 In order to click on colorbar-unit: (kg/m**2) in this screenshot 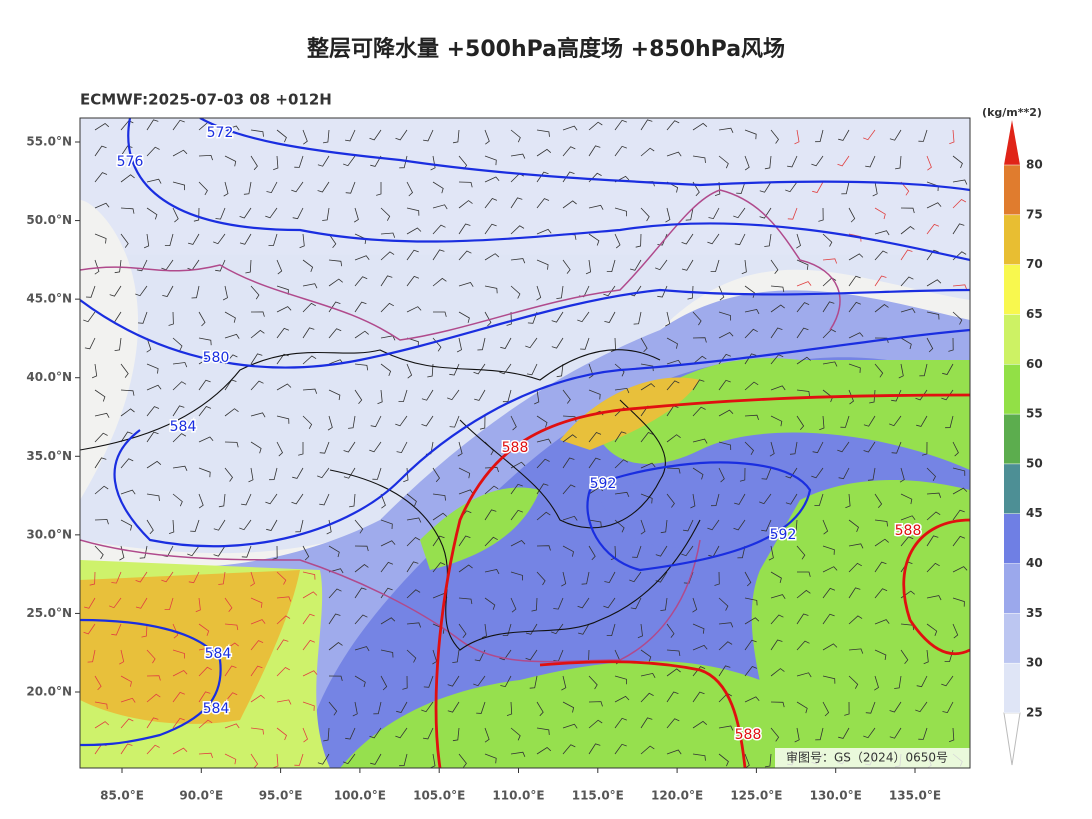, I will do `click(1012, 112)`.